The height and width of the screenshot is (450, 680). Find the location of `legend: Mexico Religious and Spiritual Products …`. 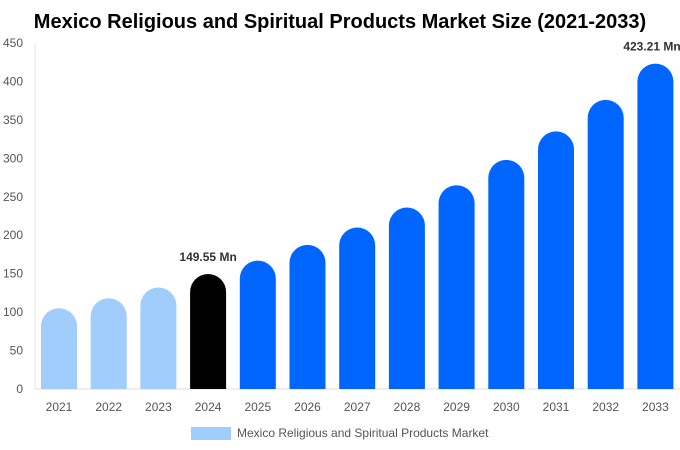

legend: Mexico Religious and Spiritual Products … is located at coordinates (340, 433).